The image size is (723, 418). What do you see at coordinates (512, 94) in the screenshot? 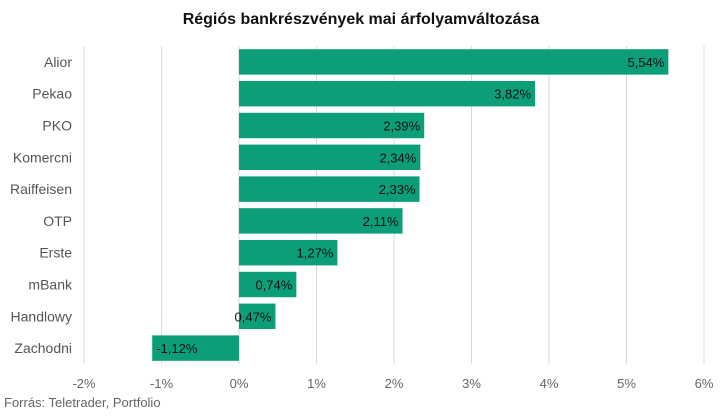
I see `data-label: 3,82%` at bounding box center [512, 94].